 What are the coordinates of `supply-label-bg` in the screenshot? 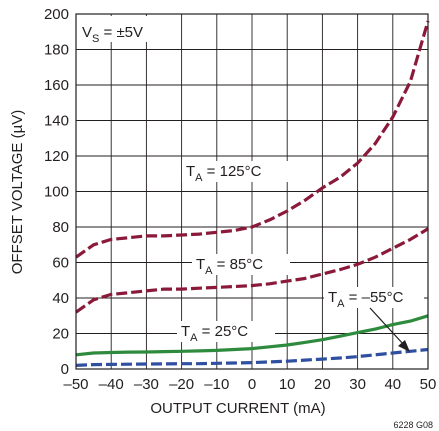 It's located at (128, 29).